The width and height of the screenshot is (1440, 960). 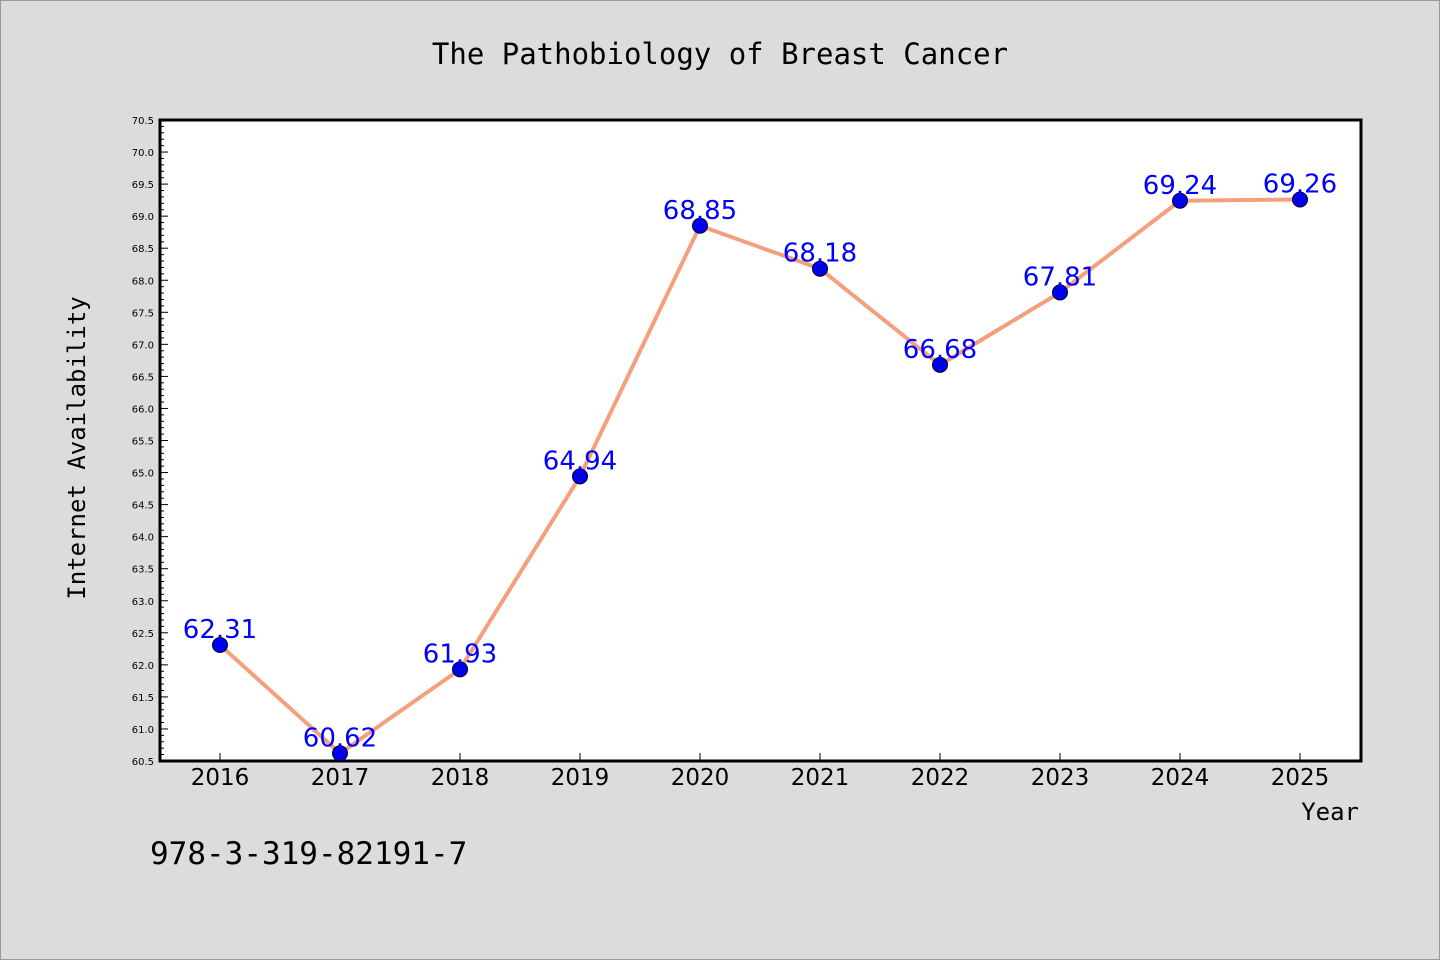 What do you see at coordinates (340, 738) in the screenshot?
I see `data-label: 60.62` at bounding box center [340, 738].